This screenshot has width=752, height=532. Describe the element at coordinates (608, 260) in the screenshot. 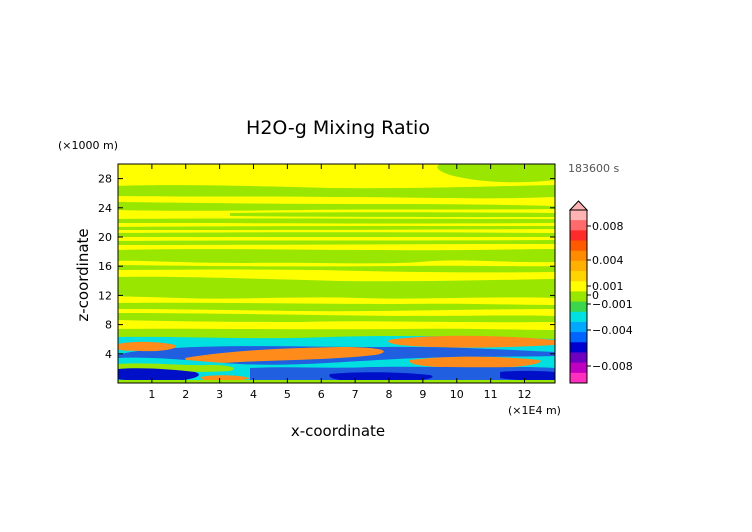

I see `colorbar-tick-label: 0.004` at that location.